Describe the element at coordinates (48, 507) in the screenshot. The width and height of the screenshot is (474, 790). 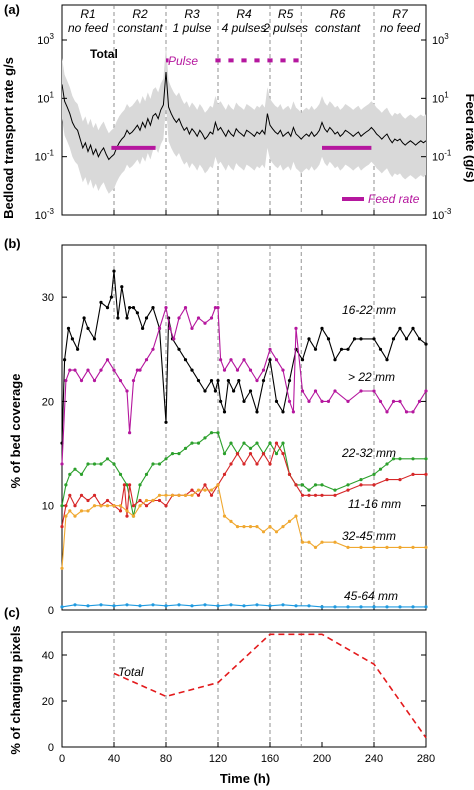
I see `panel-b-ytick-label-1: 10` at that location.